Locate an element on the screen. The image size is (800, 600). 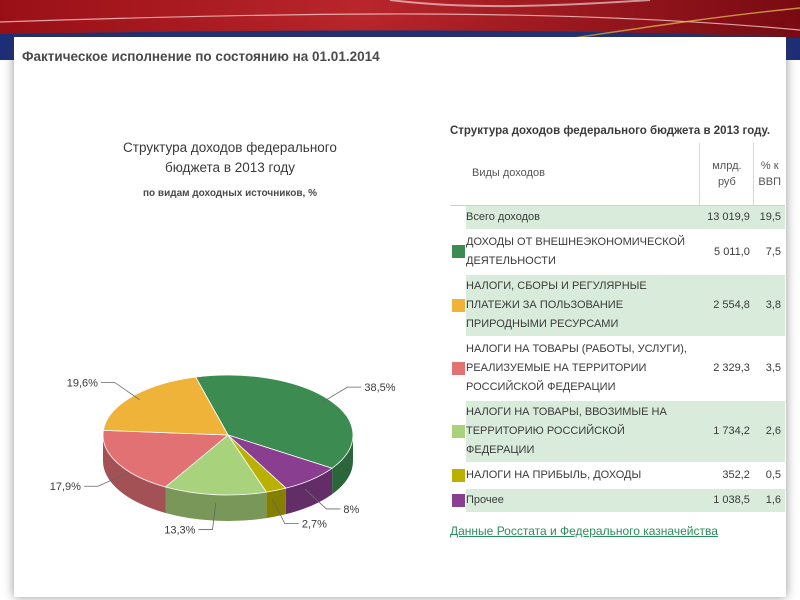
pie-leaders is located at coordinates (222, 456).